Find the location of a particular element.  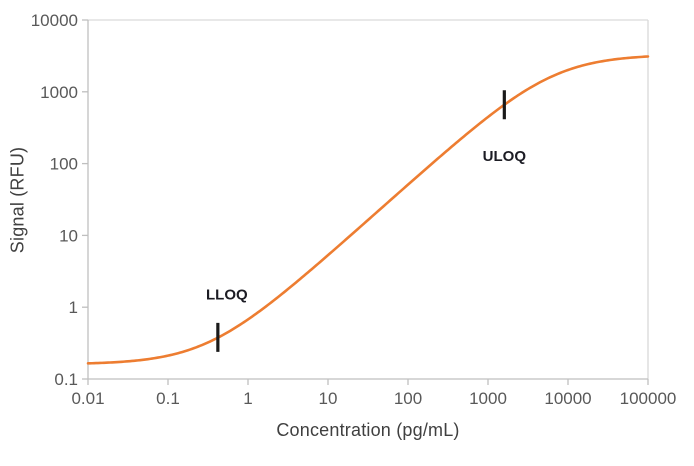

x-tick-label: 10 is located at coordinates (328, 398).